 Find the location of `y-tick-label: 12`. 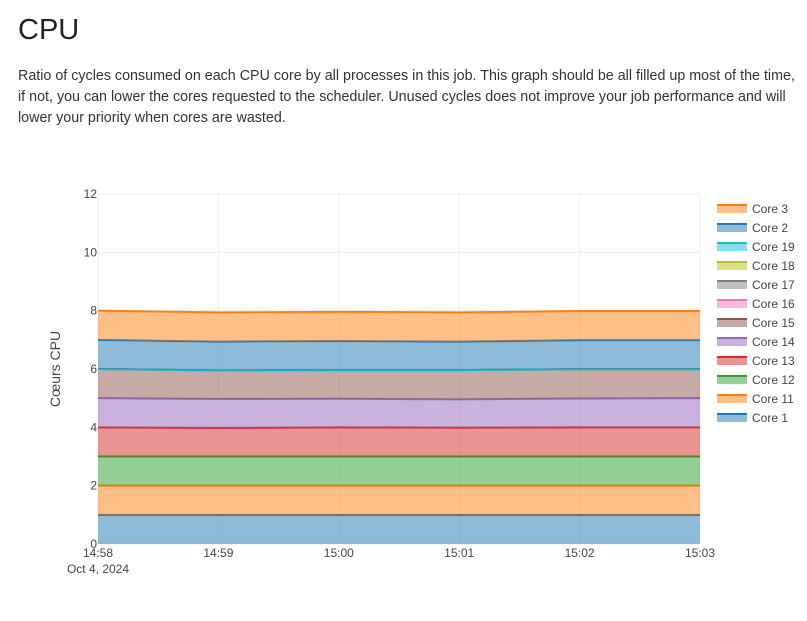

y-tick-label: 12 is located at coordinates (91, 194).